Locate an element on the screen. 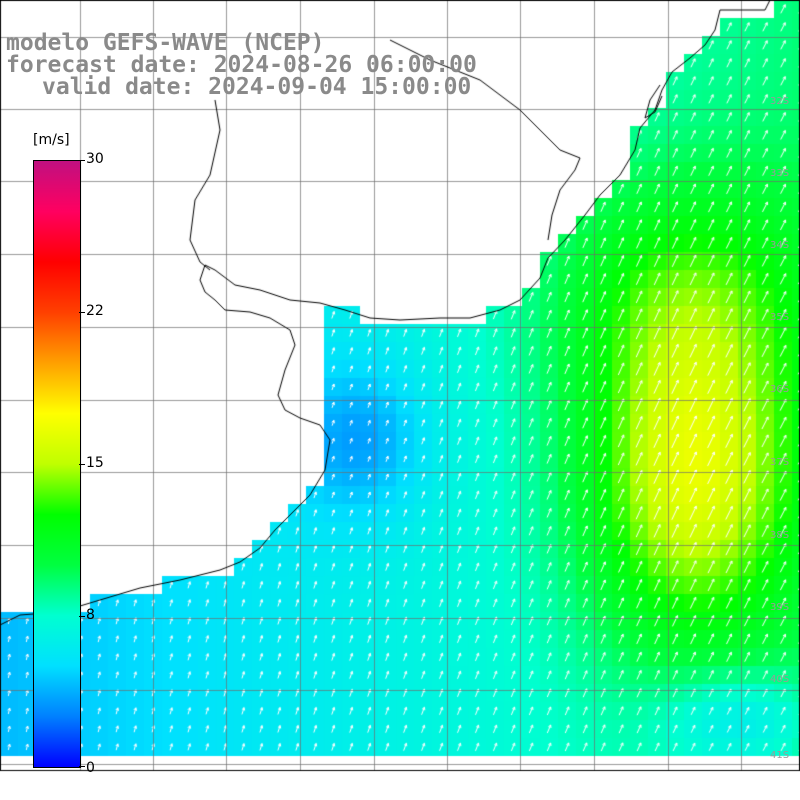 This screenshot has width=800, height=800. model-title: modelo GEFS-WAVE (NCEP) is located at coordinates (165, 43).